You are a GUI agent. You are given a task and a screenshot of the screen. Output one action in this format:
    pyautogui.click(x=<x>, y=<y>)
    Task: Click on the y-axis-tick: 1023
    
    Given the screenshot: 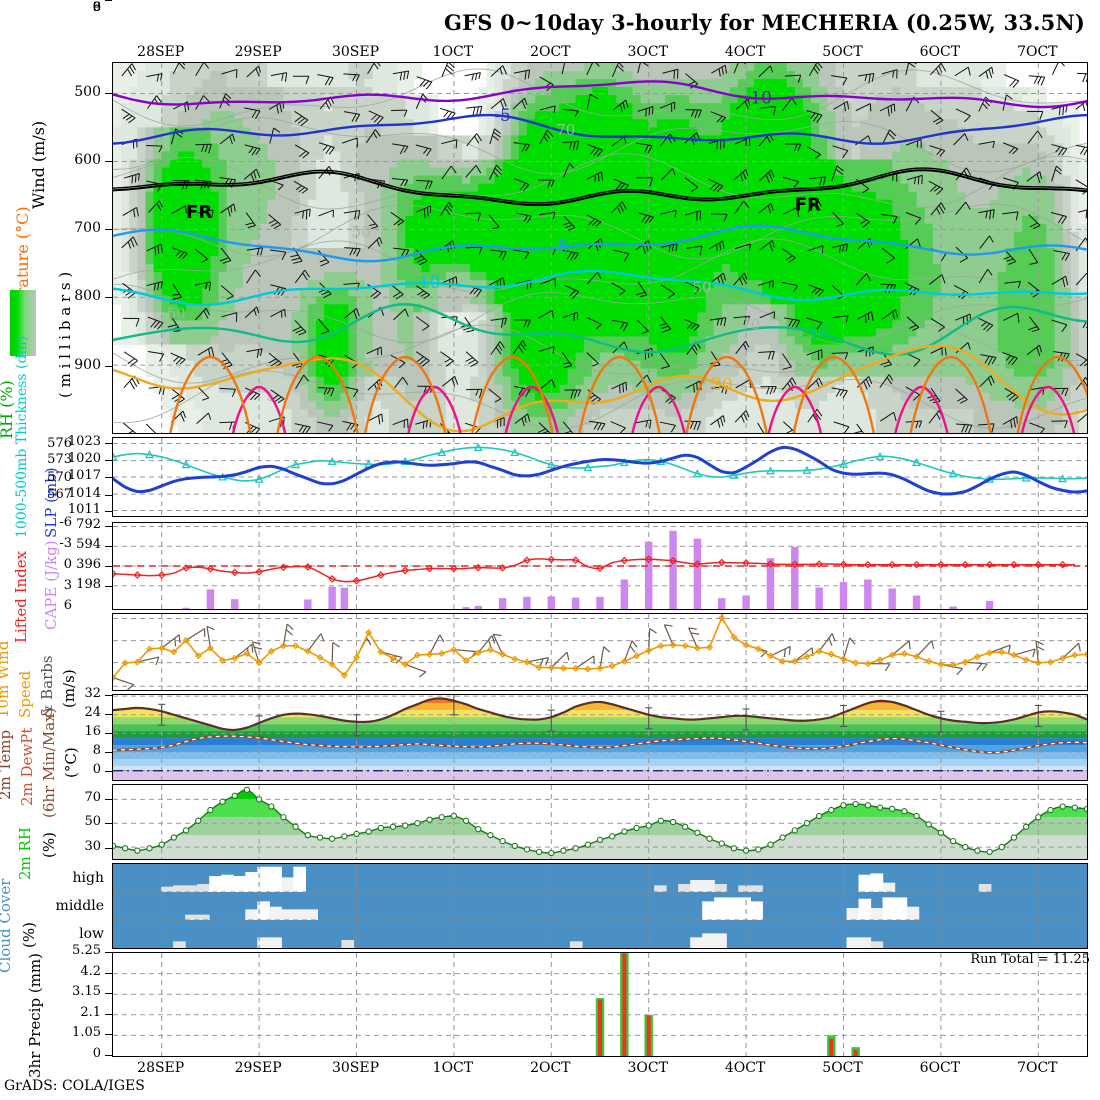 What is the action you would take?
    pyautogui.click(x=84, y=441)
    